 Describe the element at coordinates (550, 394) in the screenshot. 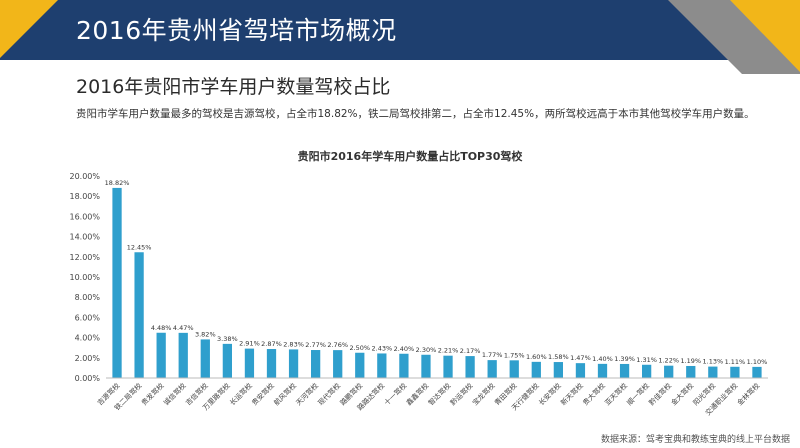

I see `x-tick-label: 长安驾校` at that location.